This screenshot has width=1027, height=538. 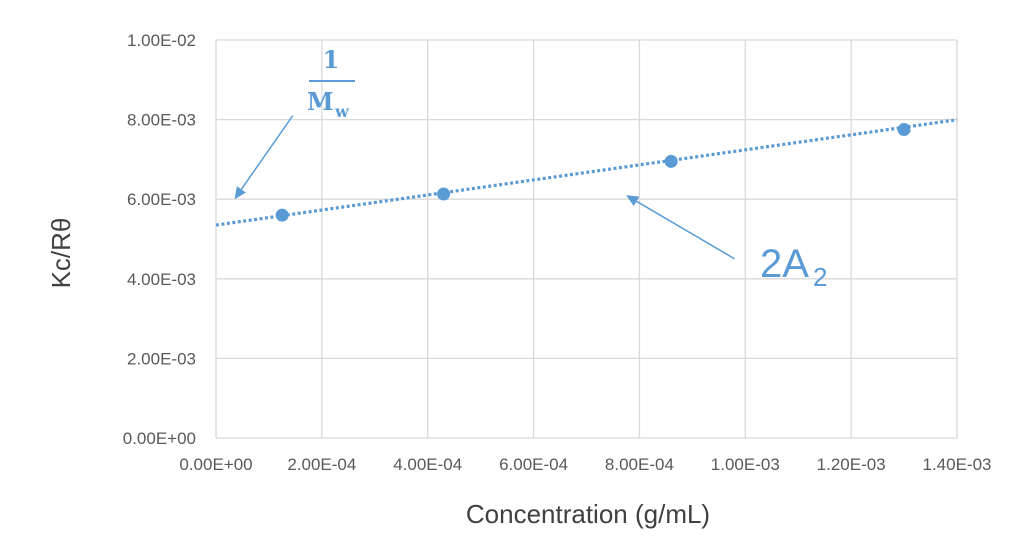 I want to click on y-tick-label: 2.00E-03, so click(x=161, y=358).